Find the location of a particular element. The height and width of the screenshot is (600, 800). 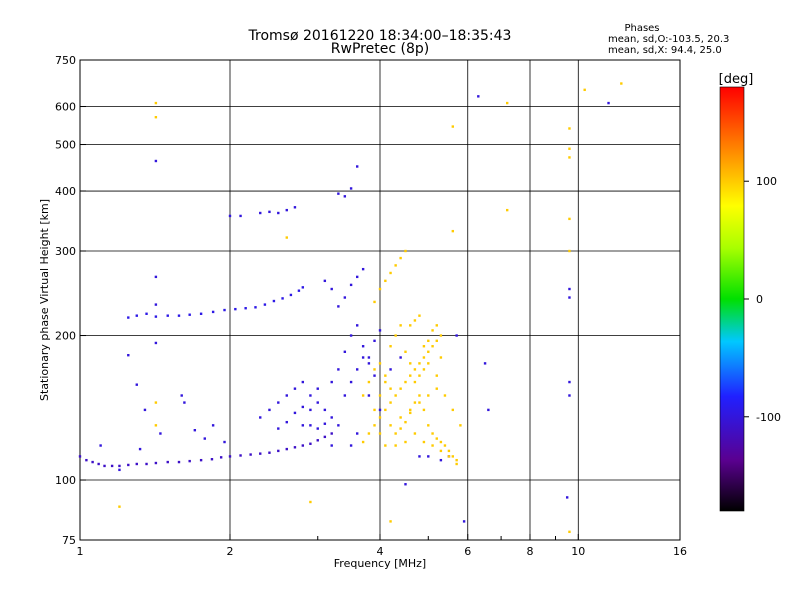

legend-line-x: mean, sd,X: 94.4, 25.0 is located at coordinates (665, 50).